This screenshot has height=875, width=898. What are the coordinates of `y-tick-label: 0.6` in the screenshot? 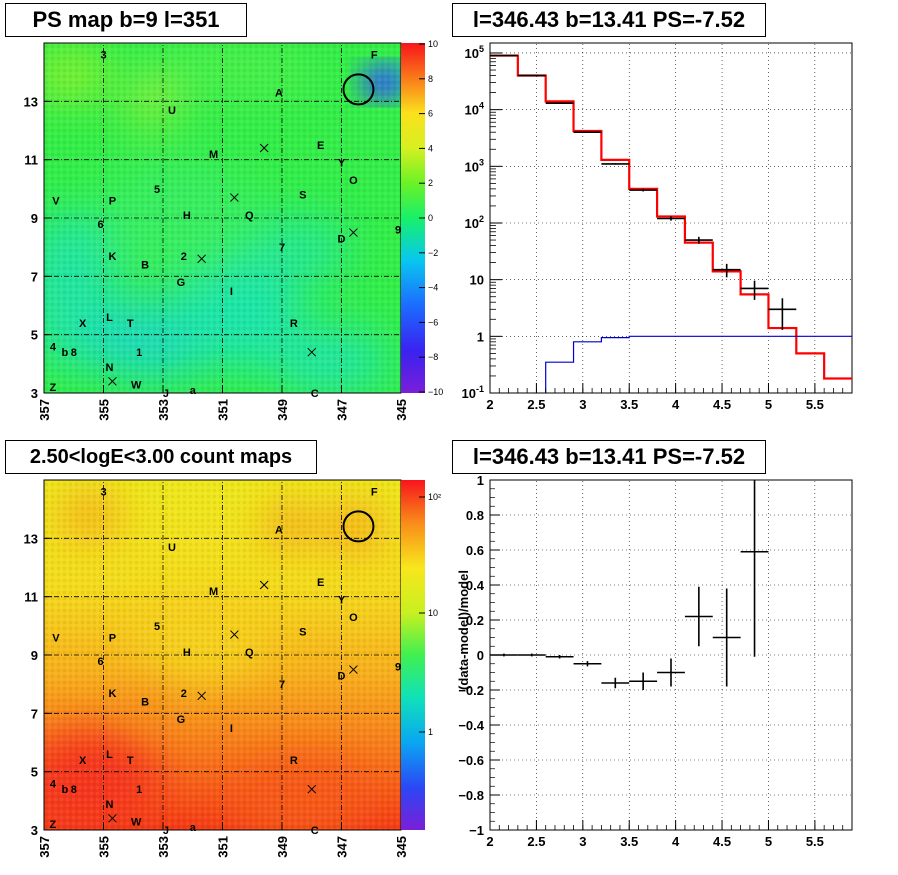 It's located at (475, 550).